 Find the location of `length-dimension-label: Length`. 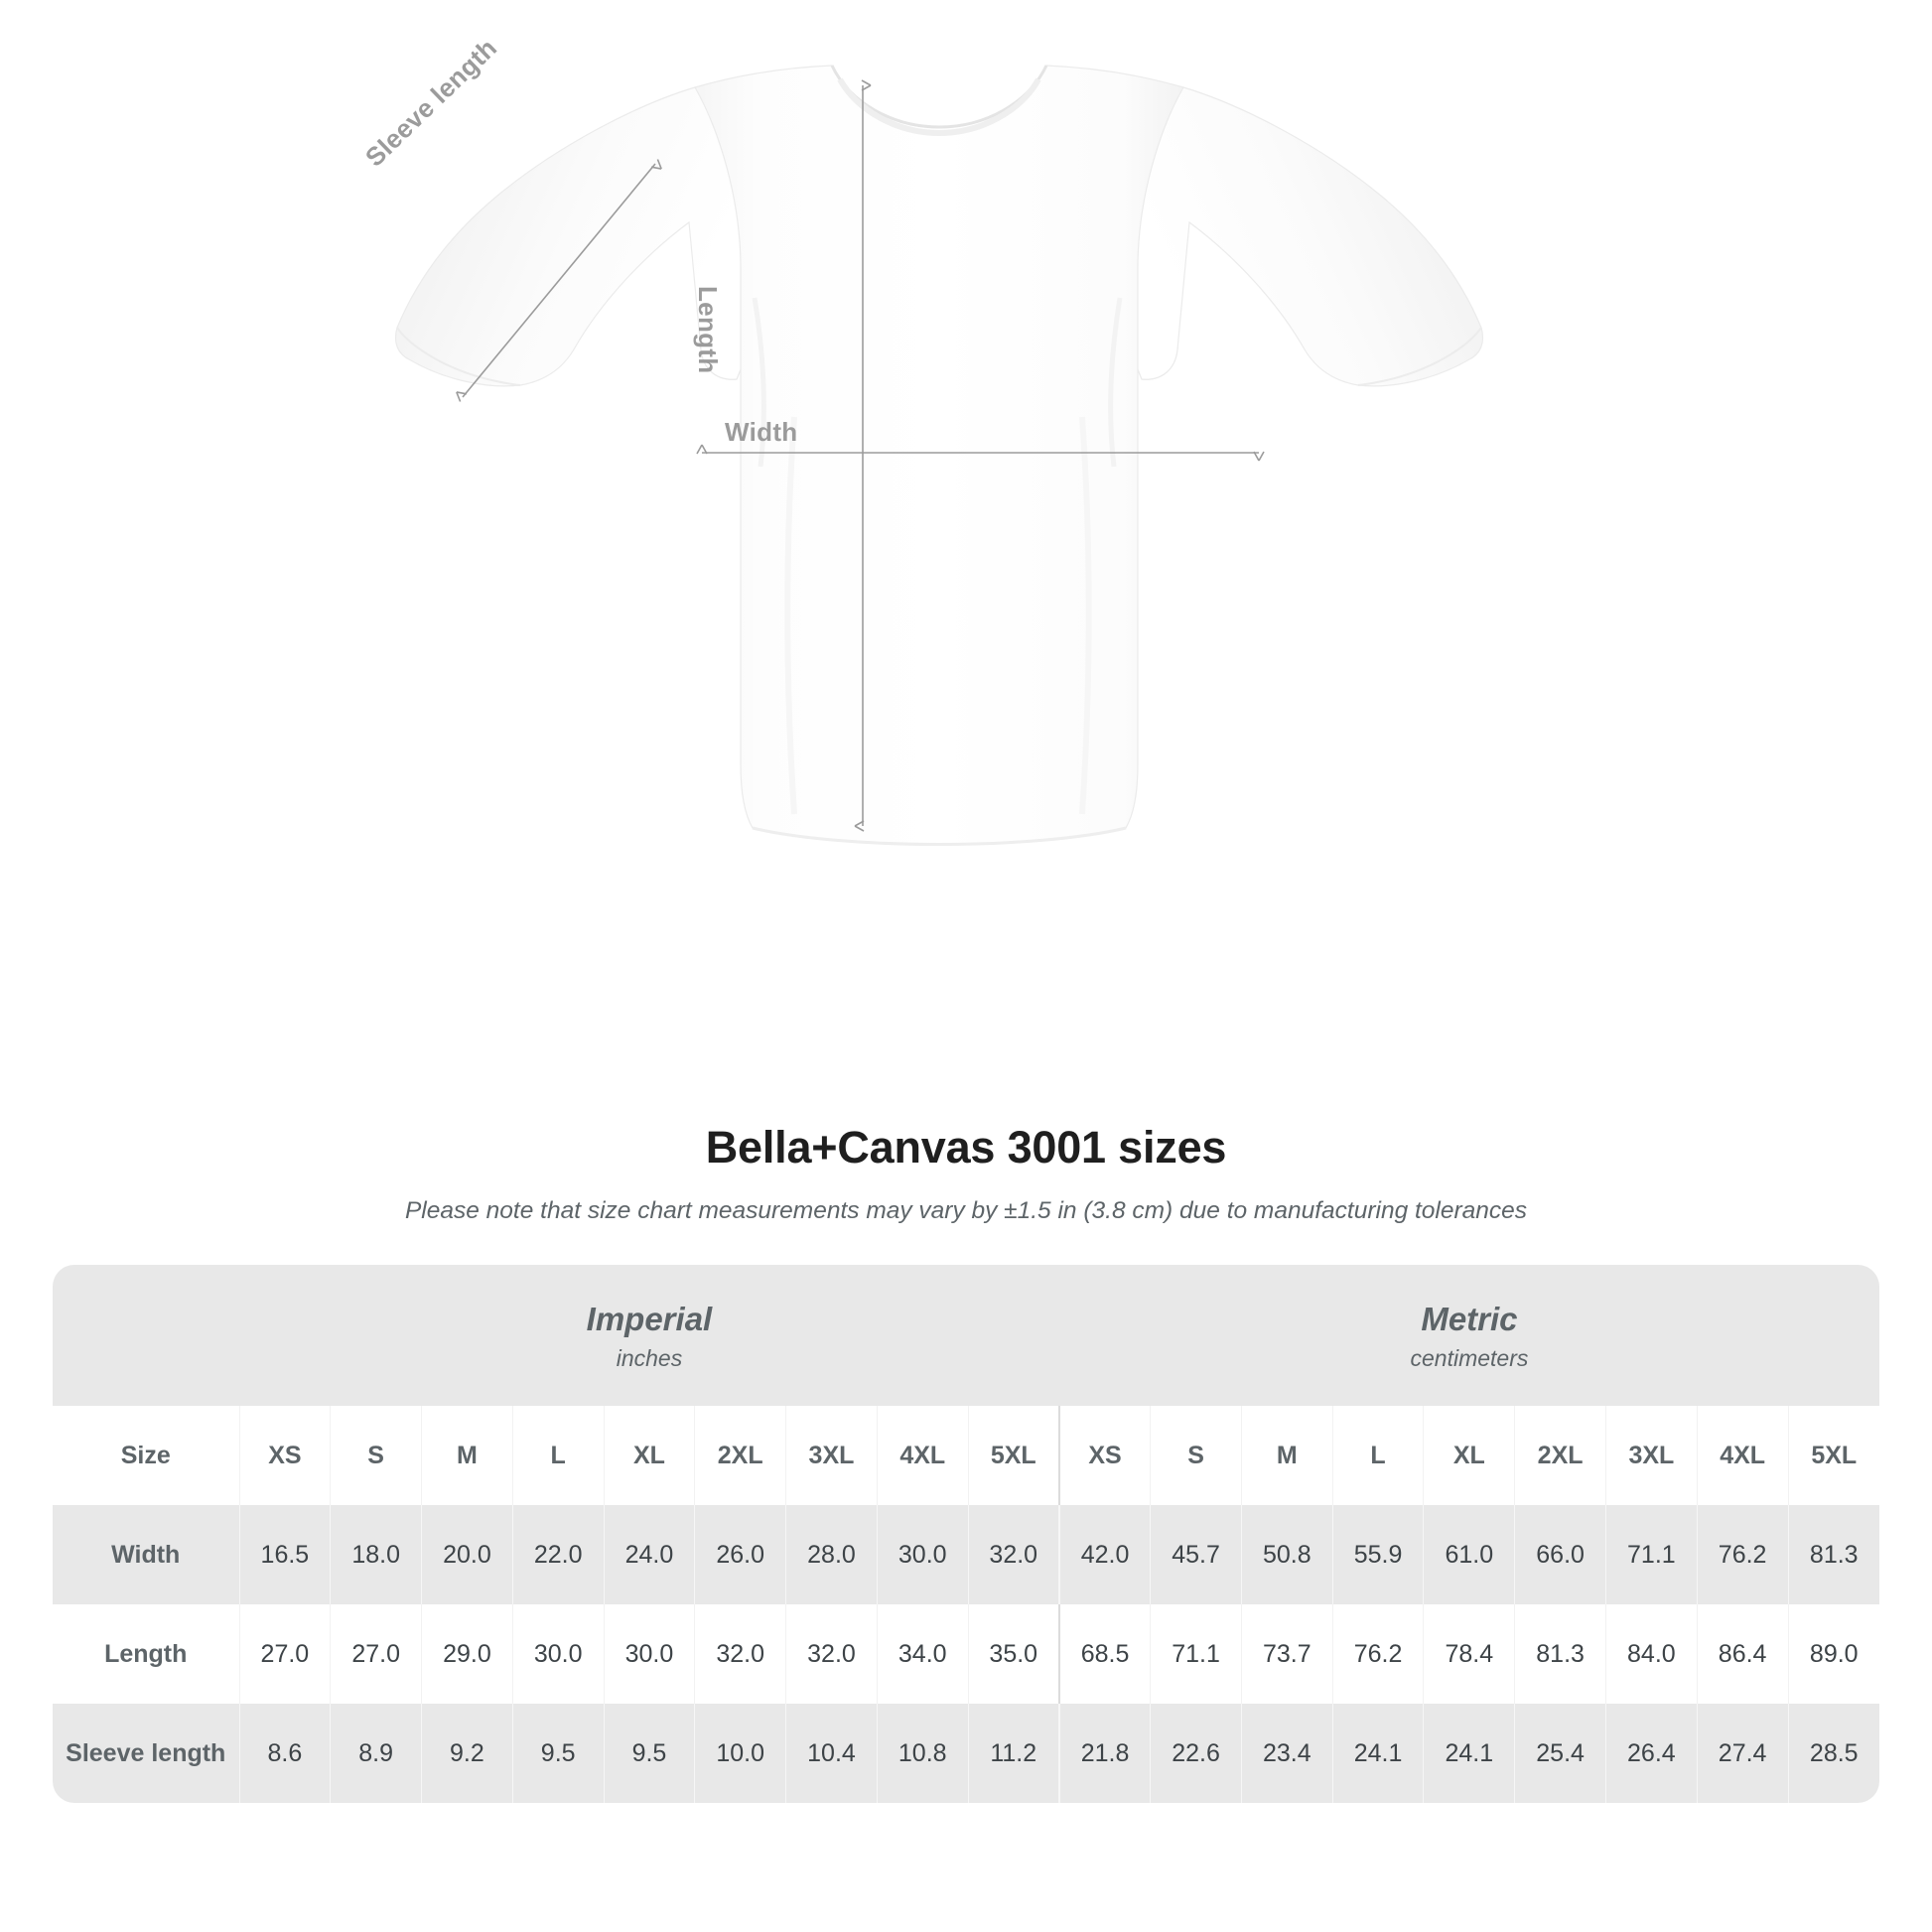

length-dimension-label: Length is located at coordinates (708, 330).